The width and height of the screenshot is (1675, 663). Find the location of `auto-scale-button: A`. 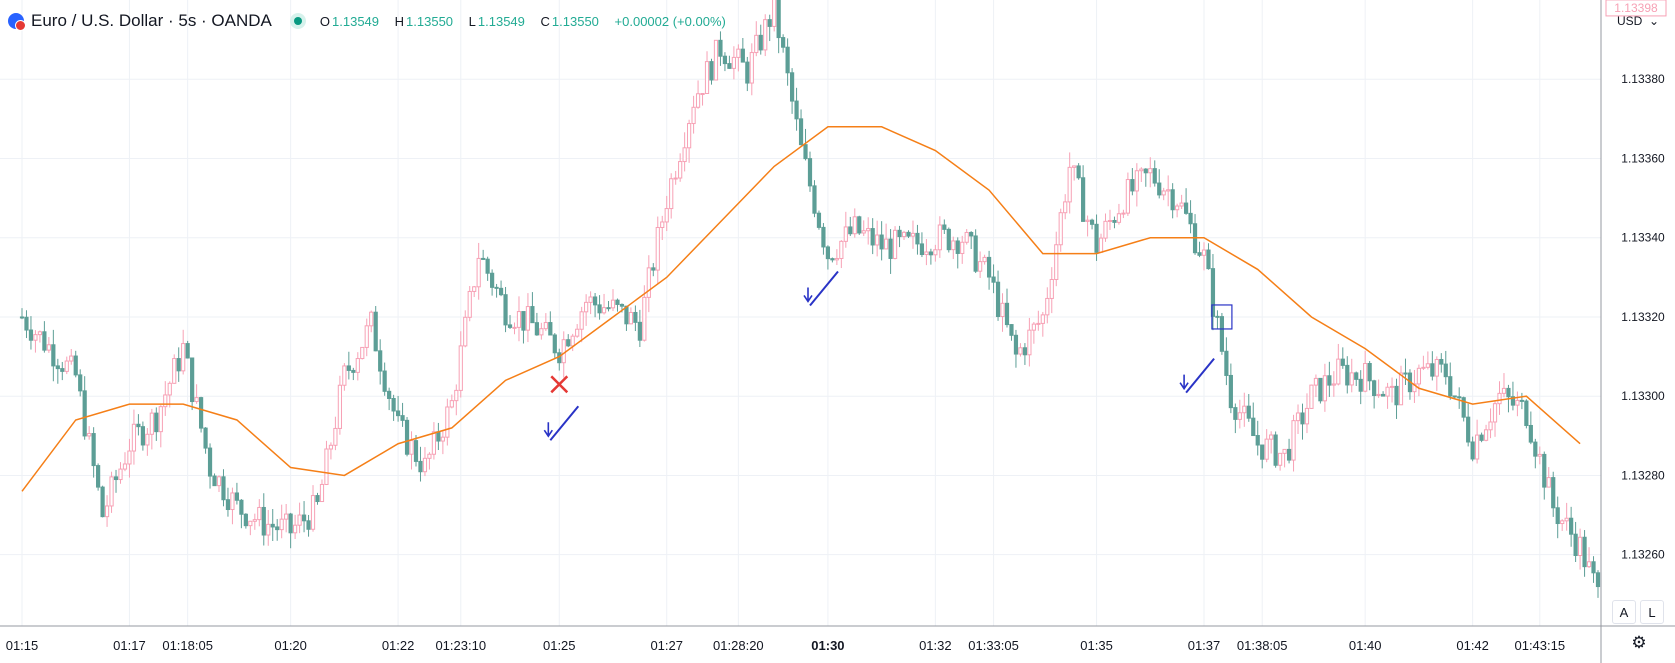

auto-scale-button: A is located at coordinates (1624, 612).